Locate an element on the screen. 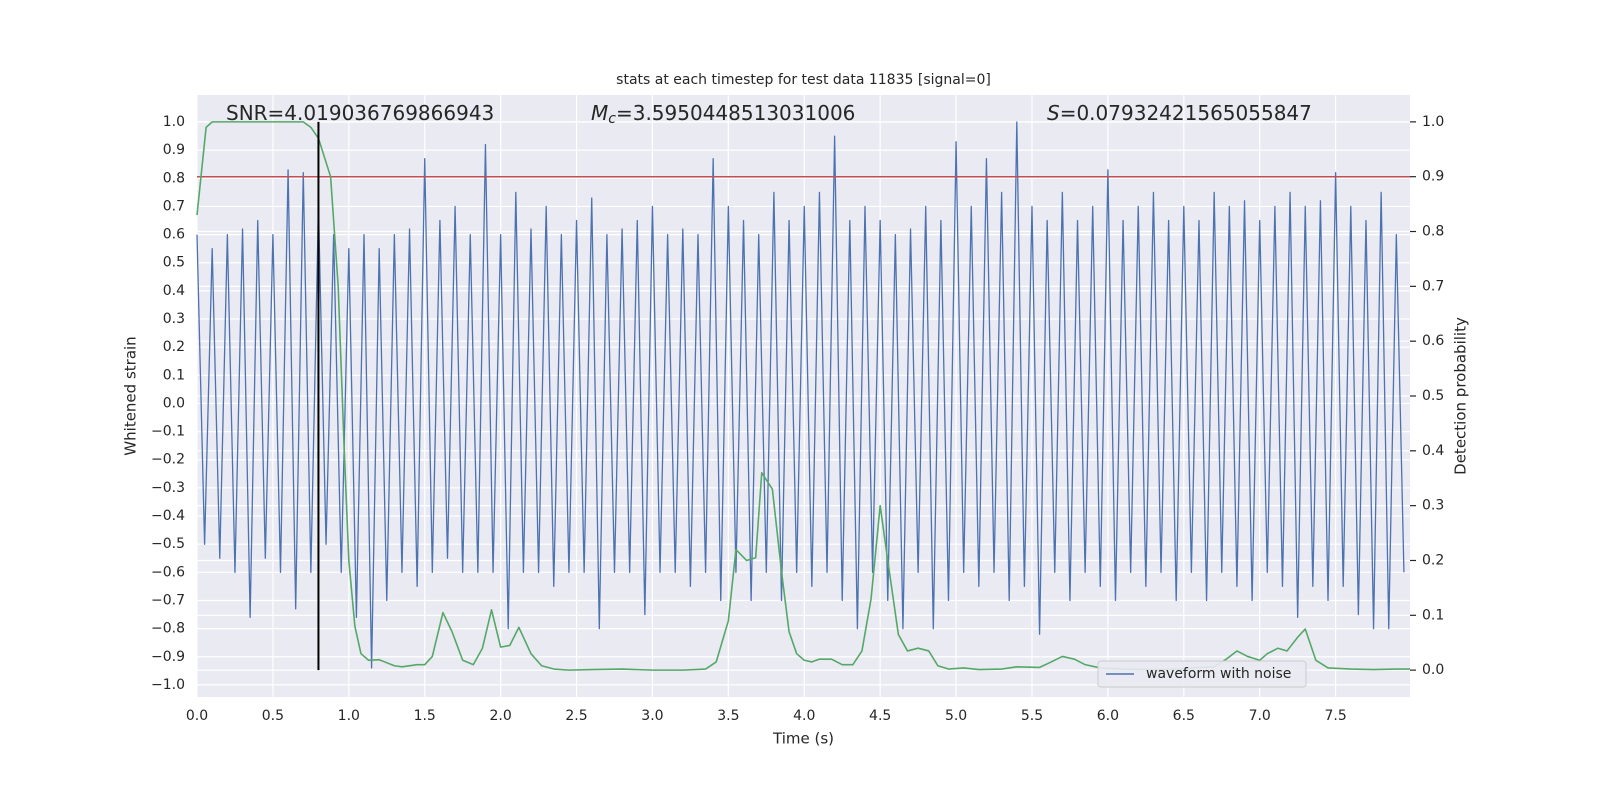 The height and width of the screenshot is (800, 1600). y2-tick-label: 0.8 is located at coordinates (1433, 232).